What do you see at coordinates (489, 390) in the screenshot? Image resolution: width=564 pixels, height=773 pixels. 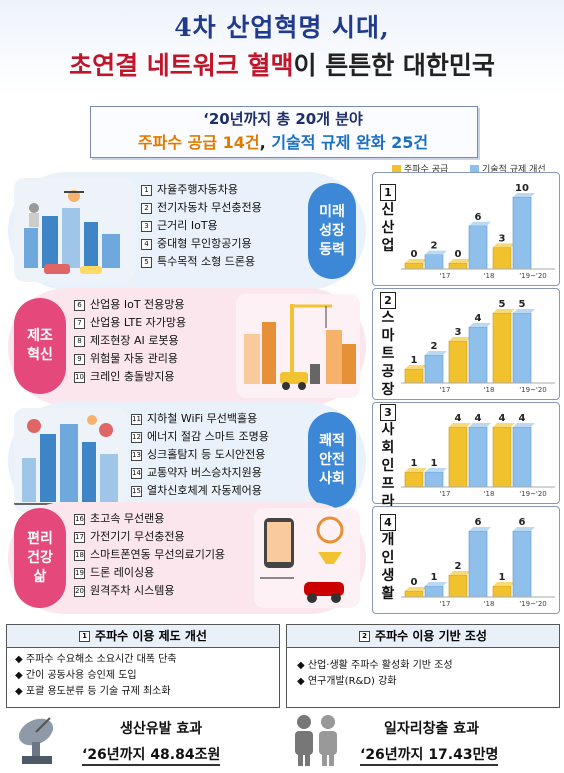 I see `year-label: '18` at bounding box center [489, 390].